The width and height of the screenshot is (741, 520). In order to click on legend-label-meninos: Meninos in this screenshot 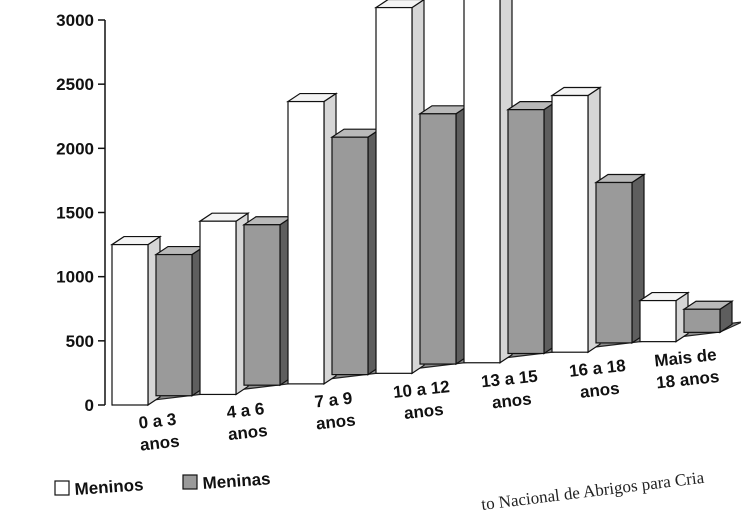, I will do `click(109, 487)`.